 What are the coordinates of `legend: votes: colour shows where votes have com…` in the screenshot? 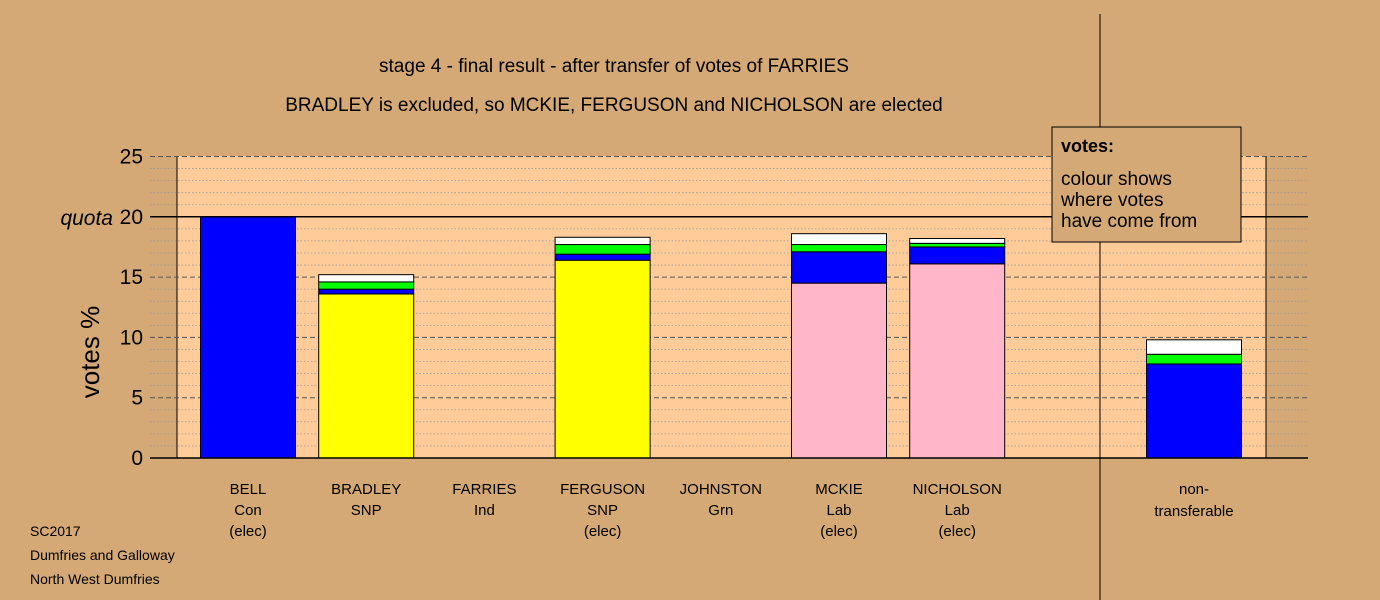 It's located at (1146, 184).